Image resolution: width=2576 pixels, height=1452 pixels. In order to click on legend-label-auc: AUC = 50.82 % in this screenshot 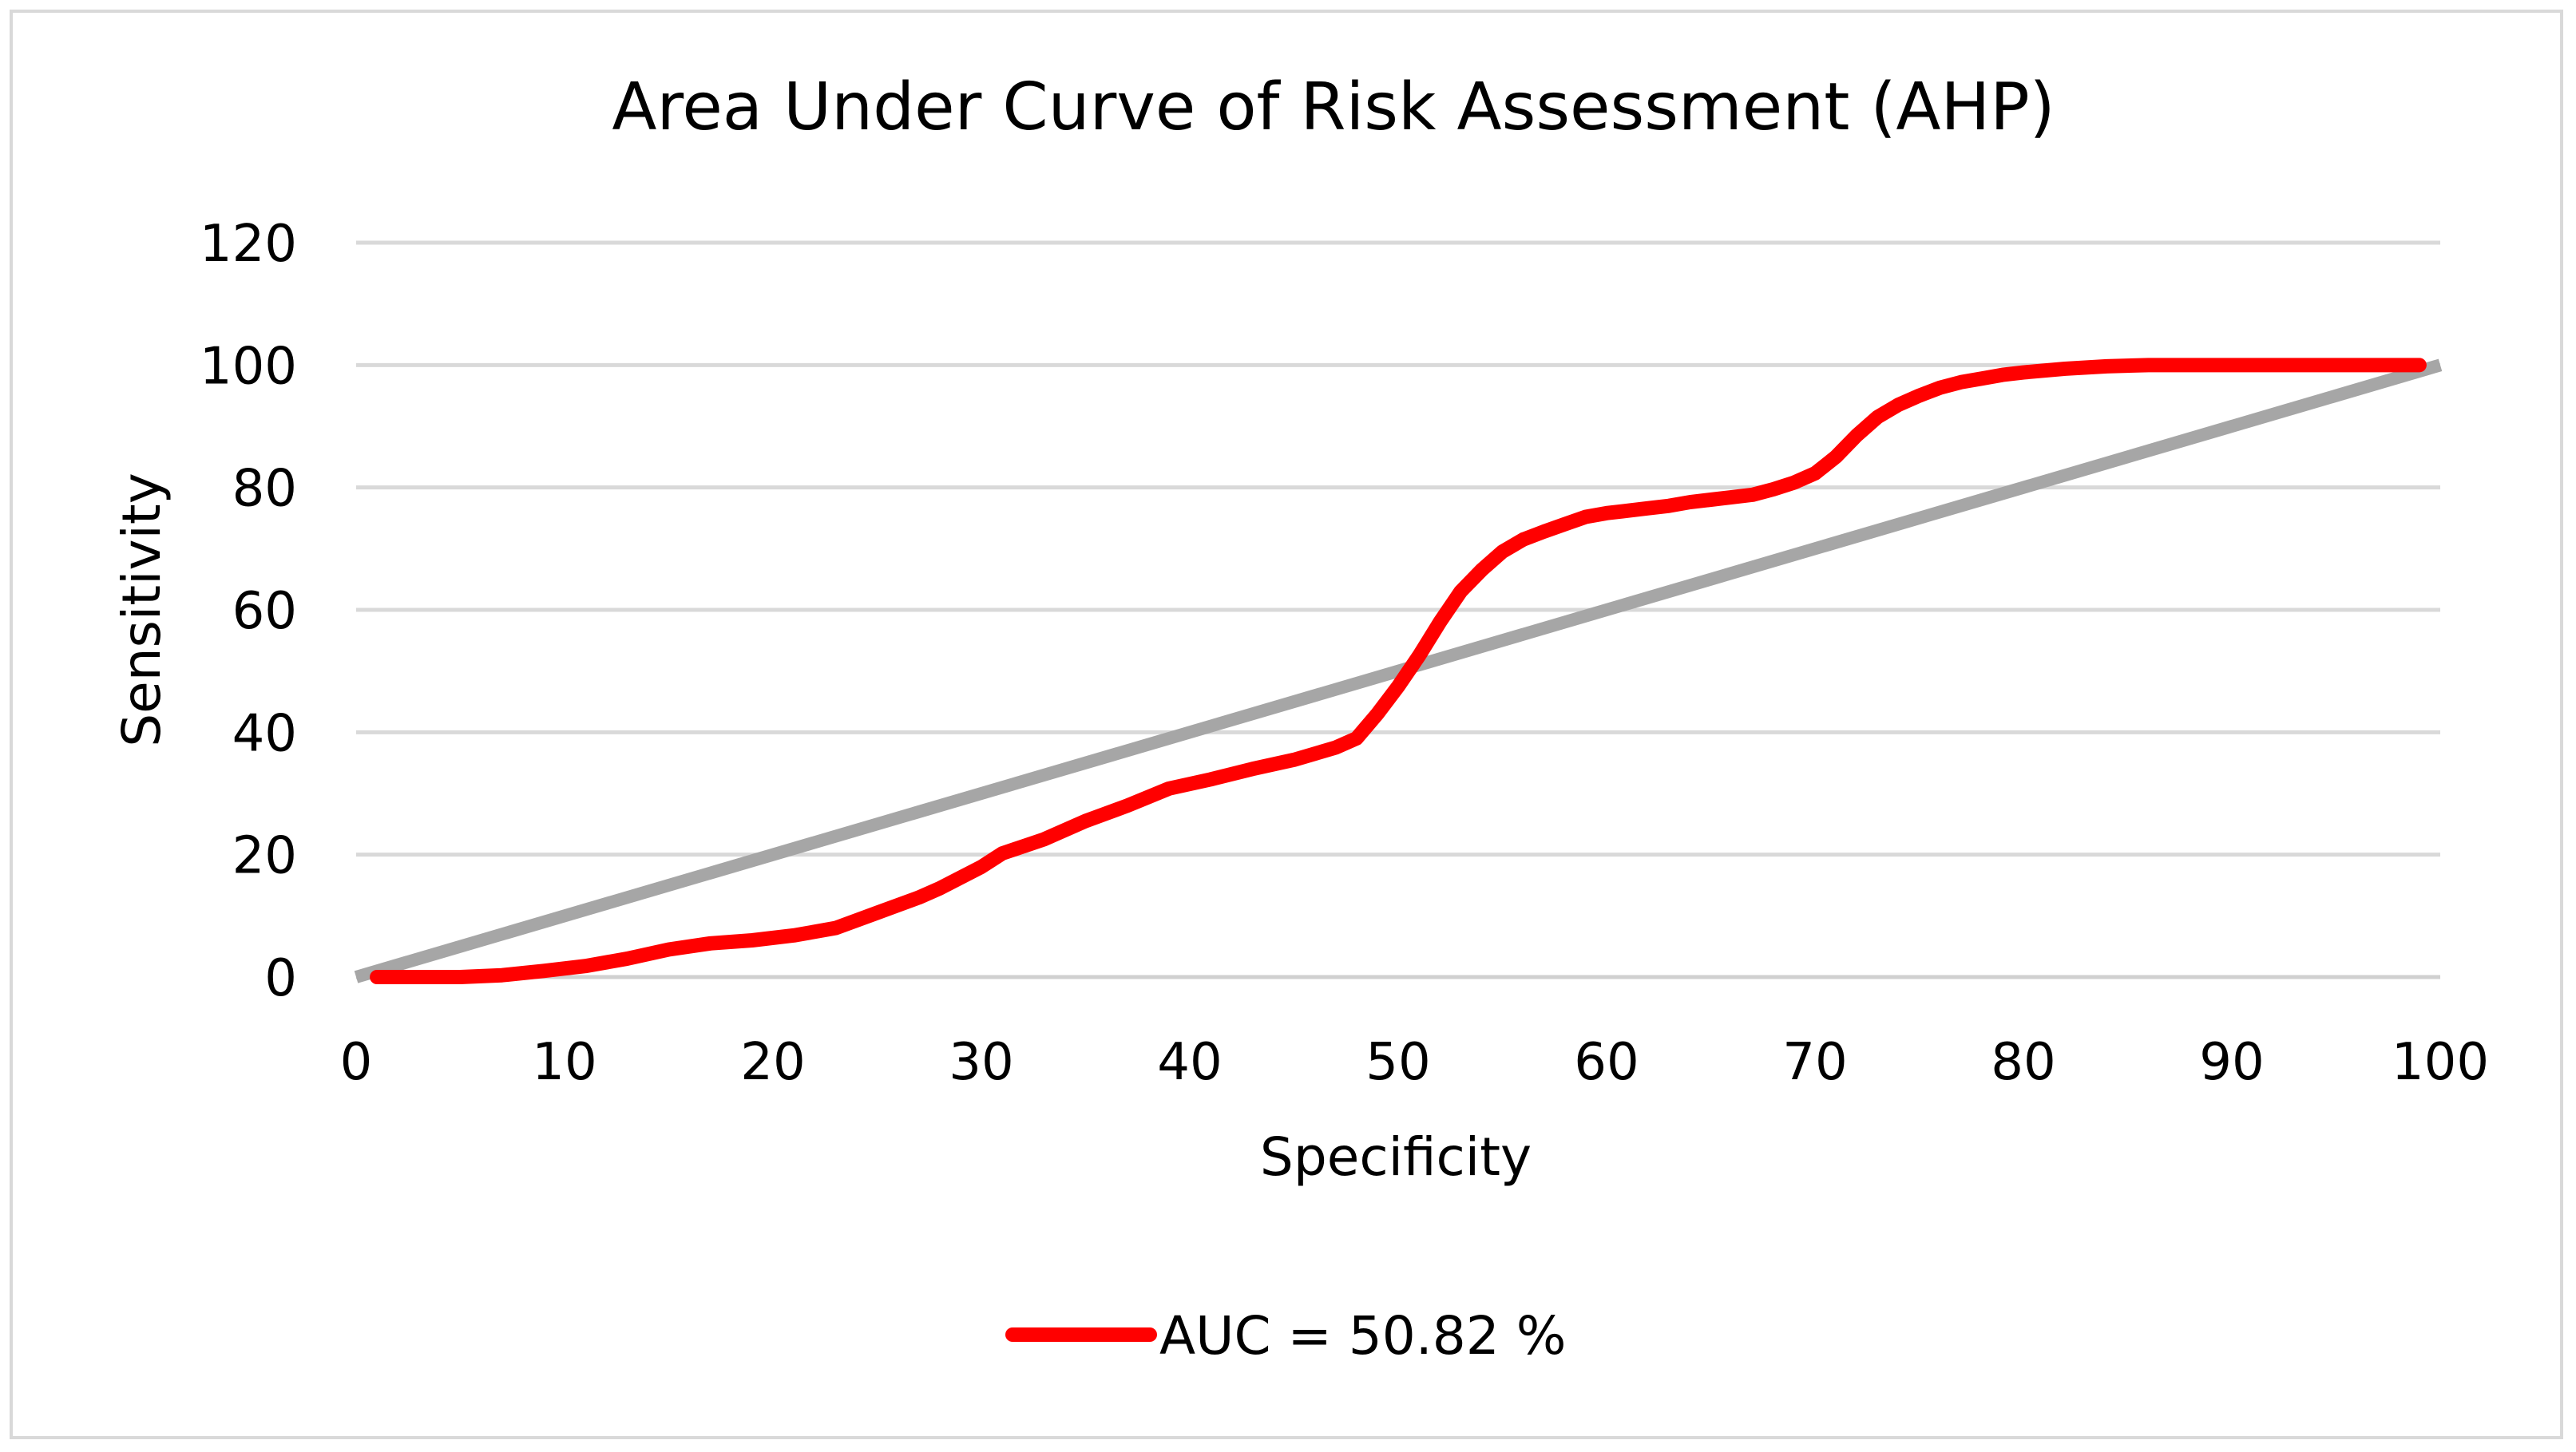, I will do `click(1362, 1336)`.